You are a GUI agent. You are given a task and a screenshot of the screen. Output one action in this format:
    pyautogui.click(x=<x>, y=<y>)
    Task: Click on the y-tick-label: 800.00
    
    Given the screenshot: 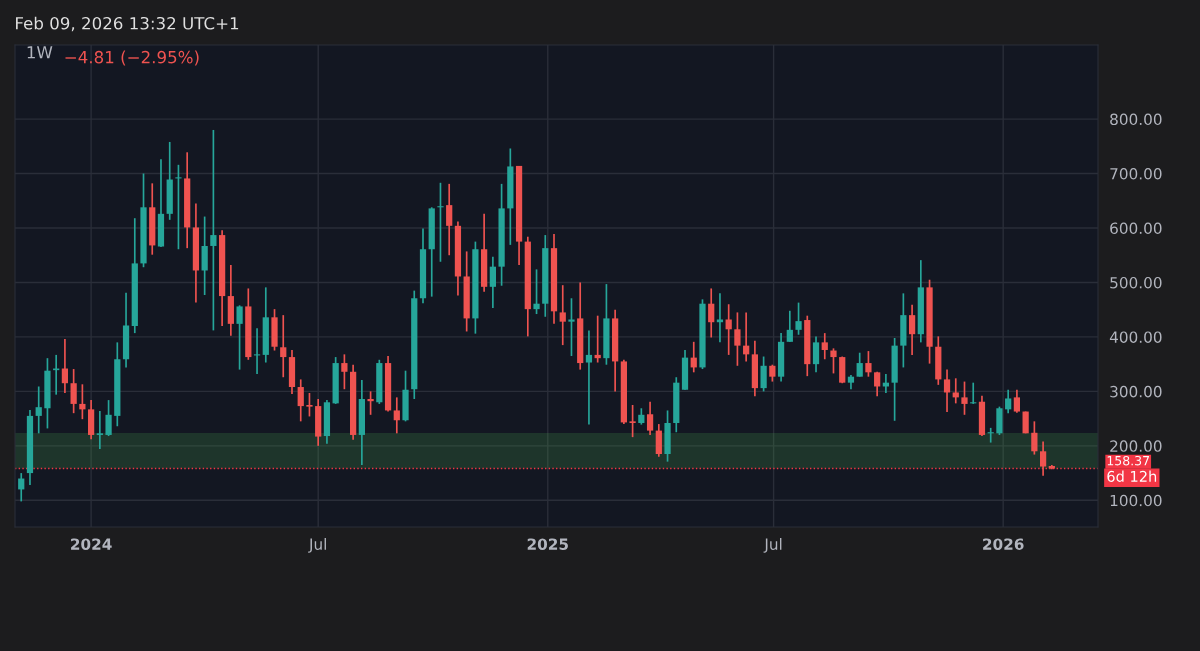 What is the action you would take?
    pyautogui.click(x=1136, y=119)
    